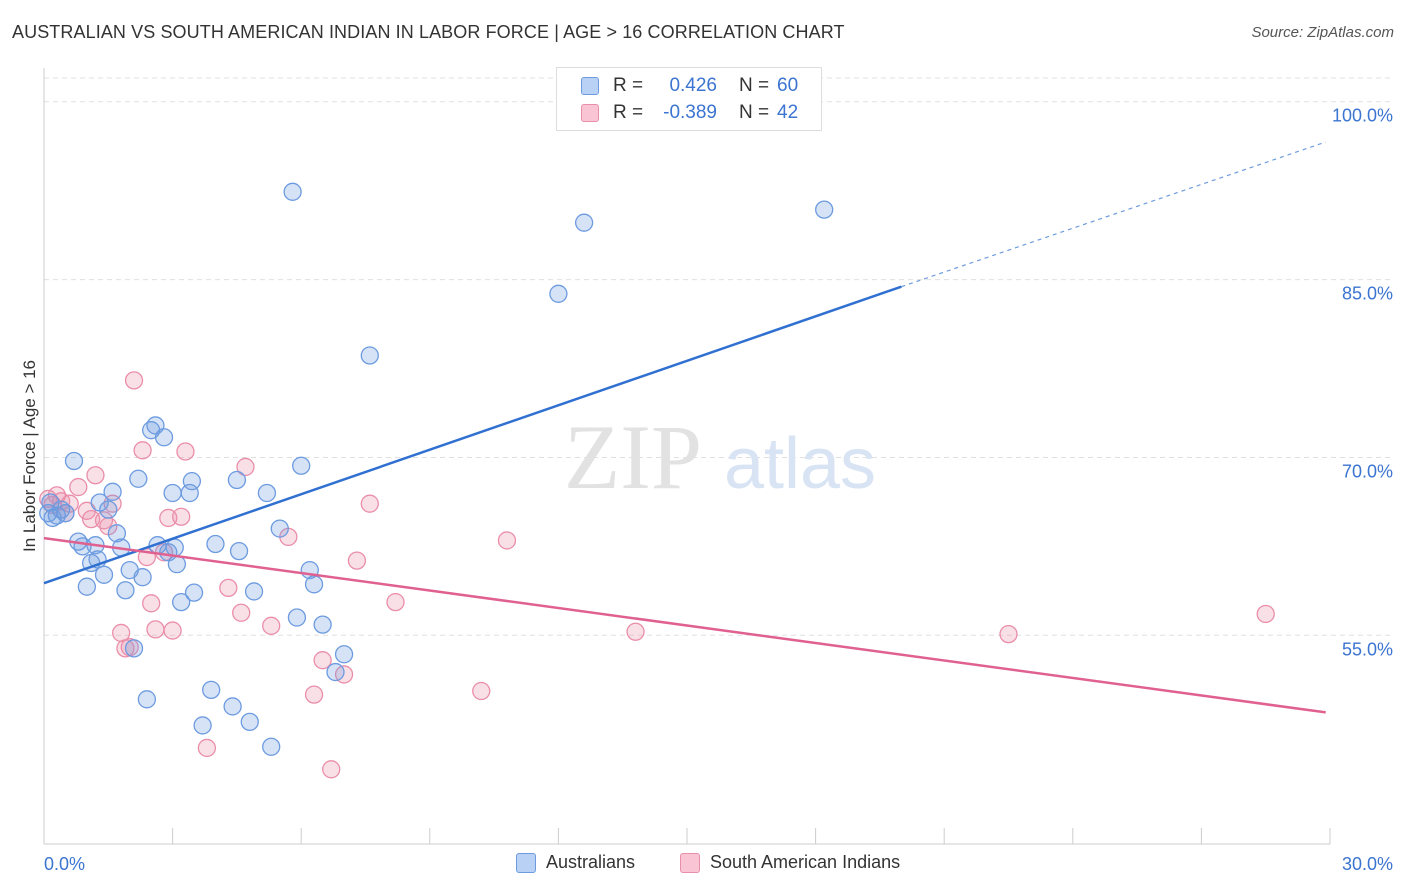 The height and width of the screenshot is (892, 1406). I want to click on n-value: 60, so click(788, 85).